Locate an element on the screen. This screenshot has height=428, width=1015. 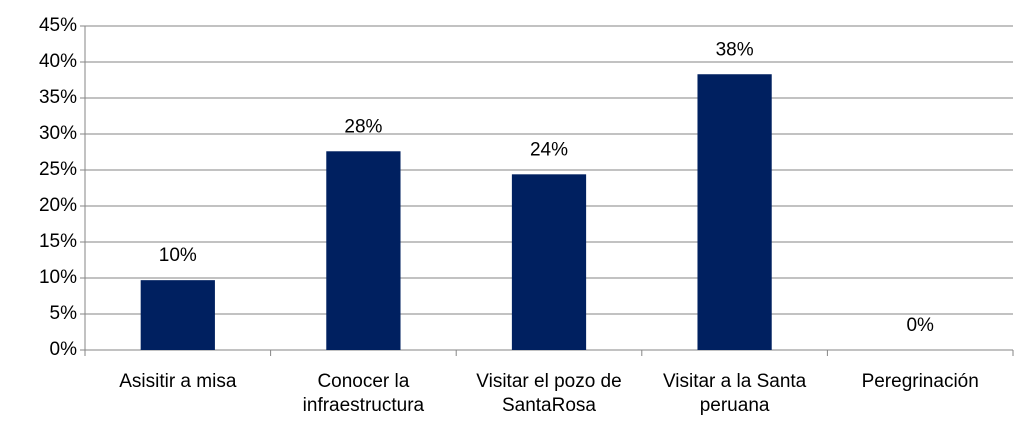
y-tick-label: 40% is located at coordinates (58, 61).